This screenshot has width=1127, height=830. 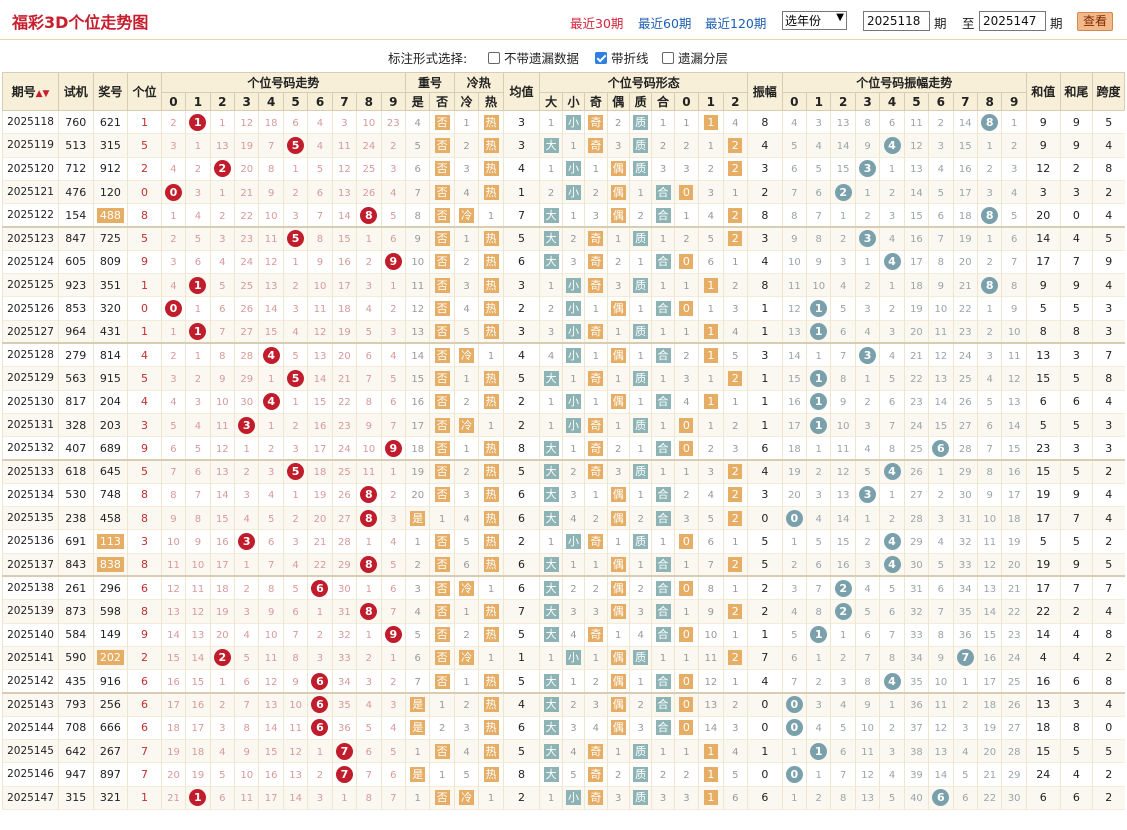 What do you see at coordinates (663, 285) in the screenshot?
I see `pc-cell: 1` at bounding box center [663, 285].